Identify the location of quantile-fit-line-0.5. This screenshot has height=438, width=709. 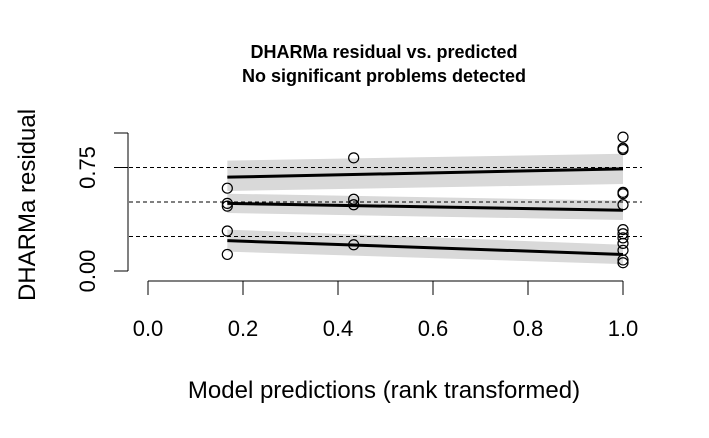
(425, 206).